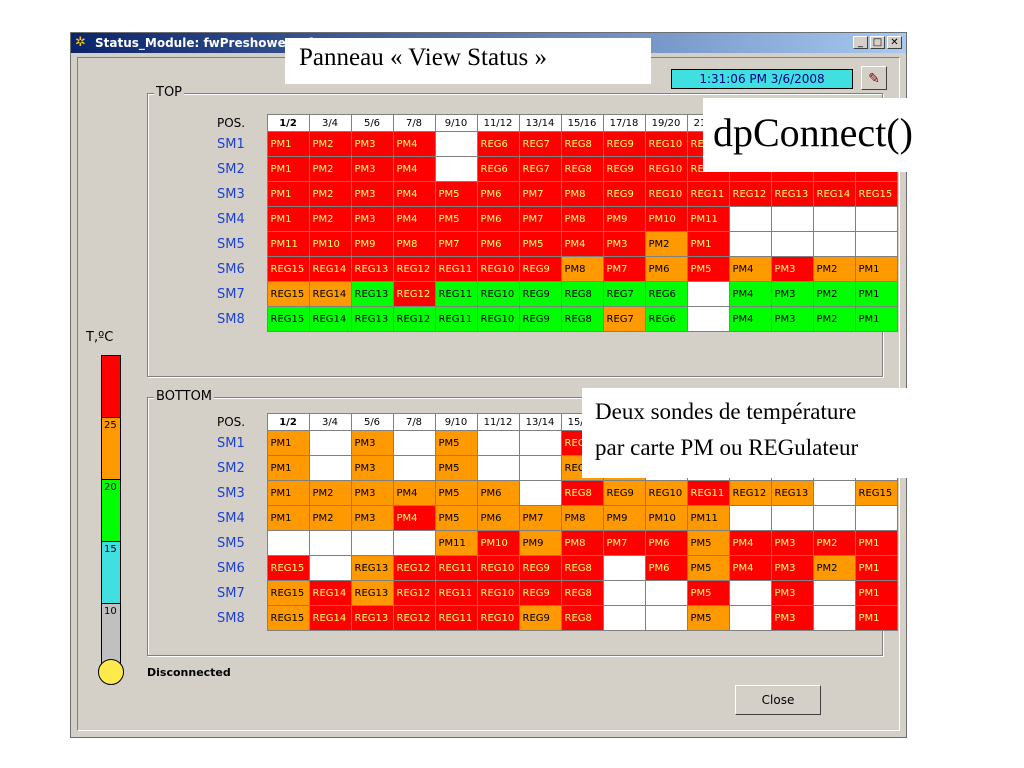  Describe the element at coordinates (778, 700) in the screenshot. I see `close-button: Close` at that location.